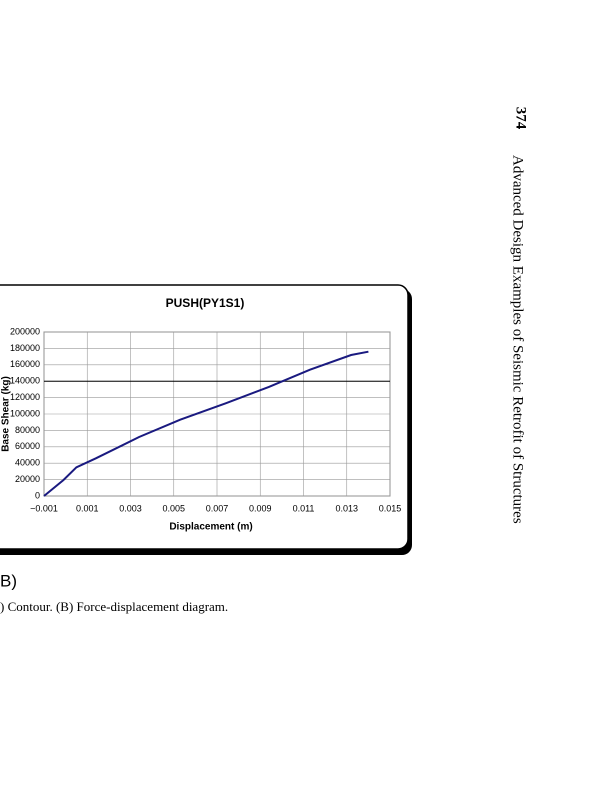  I want to click on x-tick-label: −0.001, so click(44, 508).